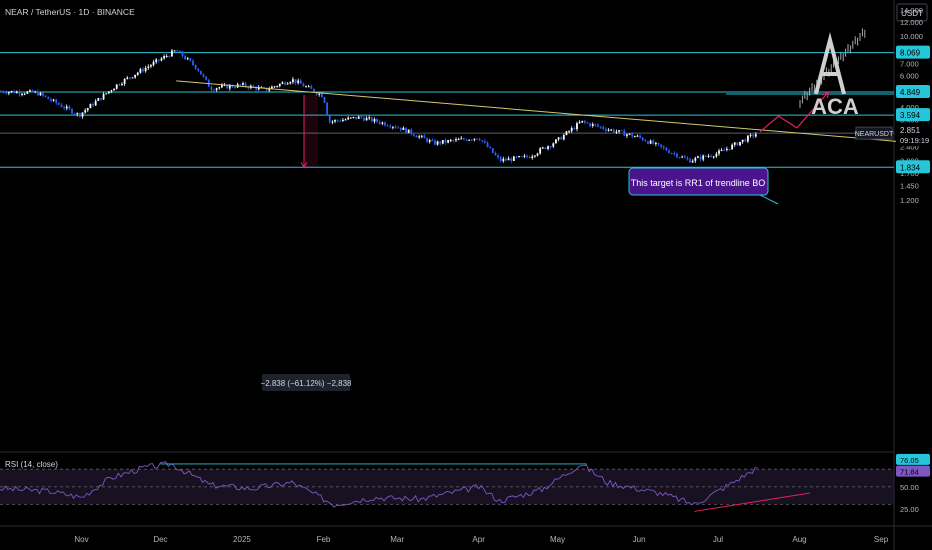 The width and height of the screenshot is (932, 550). I want to click on symbol-tag, so click(874, 133).